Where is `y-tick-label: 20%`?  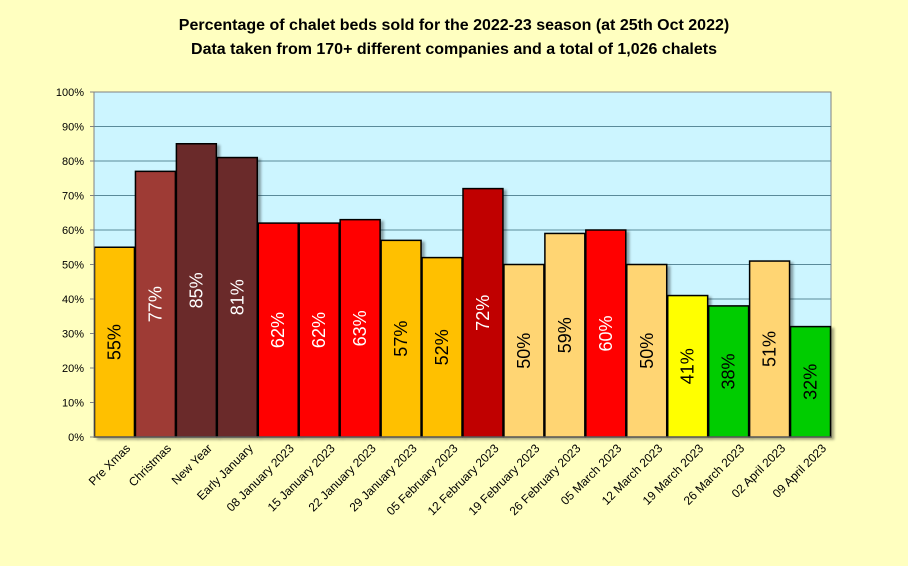 y-tick-label: 20% is located at coordinates (73, 369).